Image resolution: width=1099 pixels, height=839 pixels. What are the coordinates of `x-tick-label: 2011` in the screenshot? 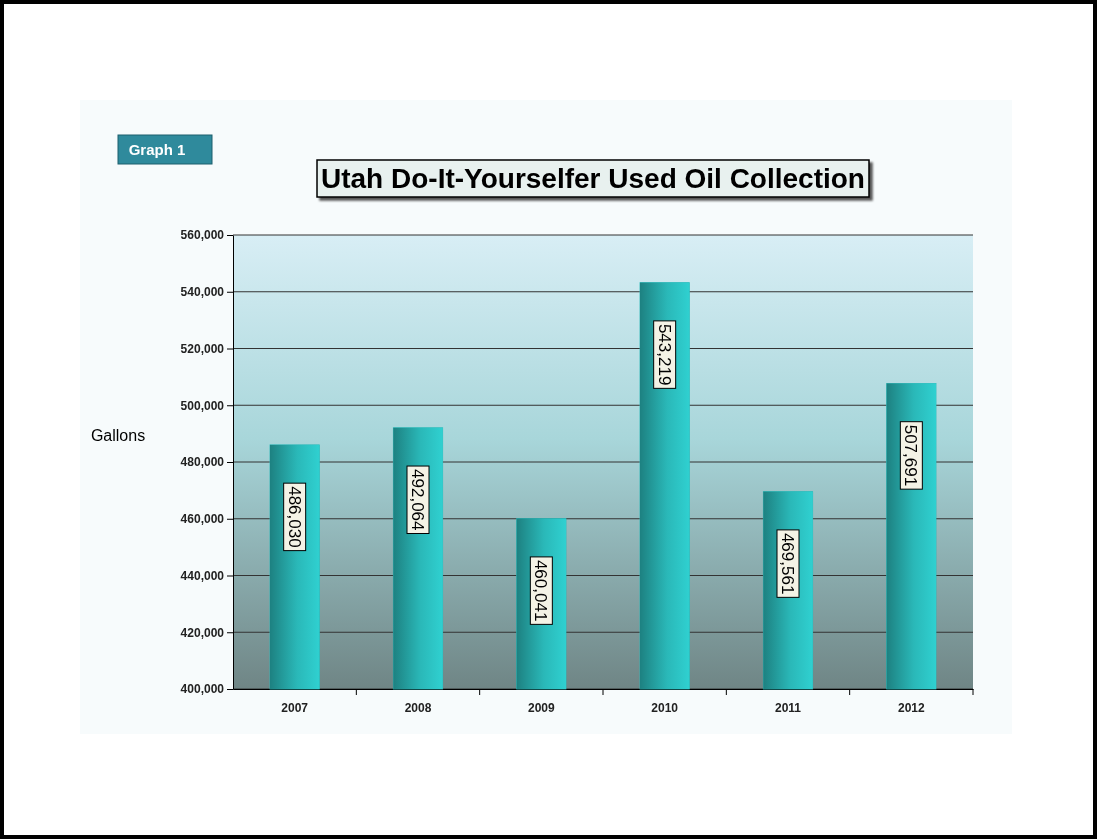 It's located at (788, 708).